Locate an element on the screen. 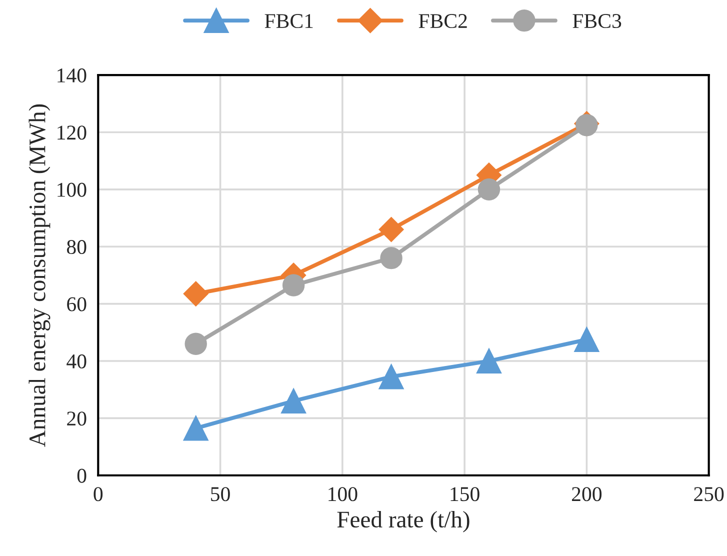 The width and height of the screenshot is (727, 556). x-tick-label: 250 is located at coordinates (709, 494).